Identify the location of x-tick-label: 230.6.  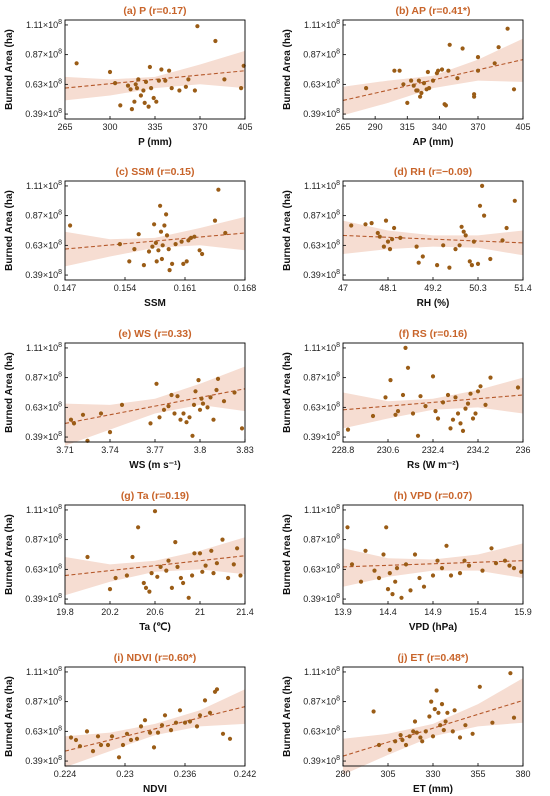
(388, 450).